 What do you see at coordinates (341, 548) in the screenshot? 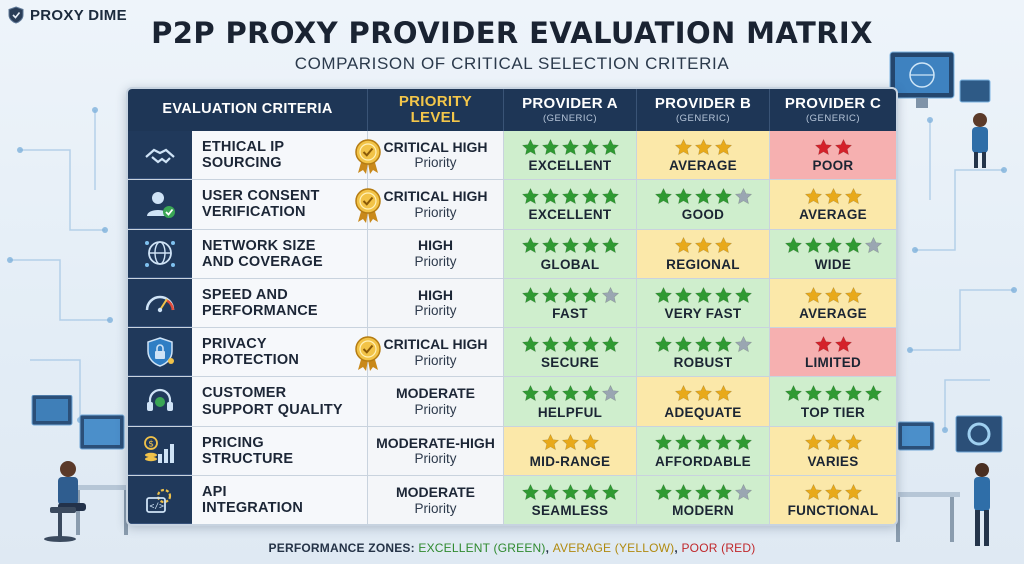
I see `legend-lead: PERFORMANCE ZONES:` at bounding box center [341, 548].